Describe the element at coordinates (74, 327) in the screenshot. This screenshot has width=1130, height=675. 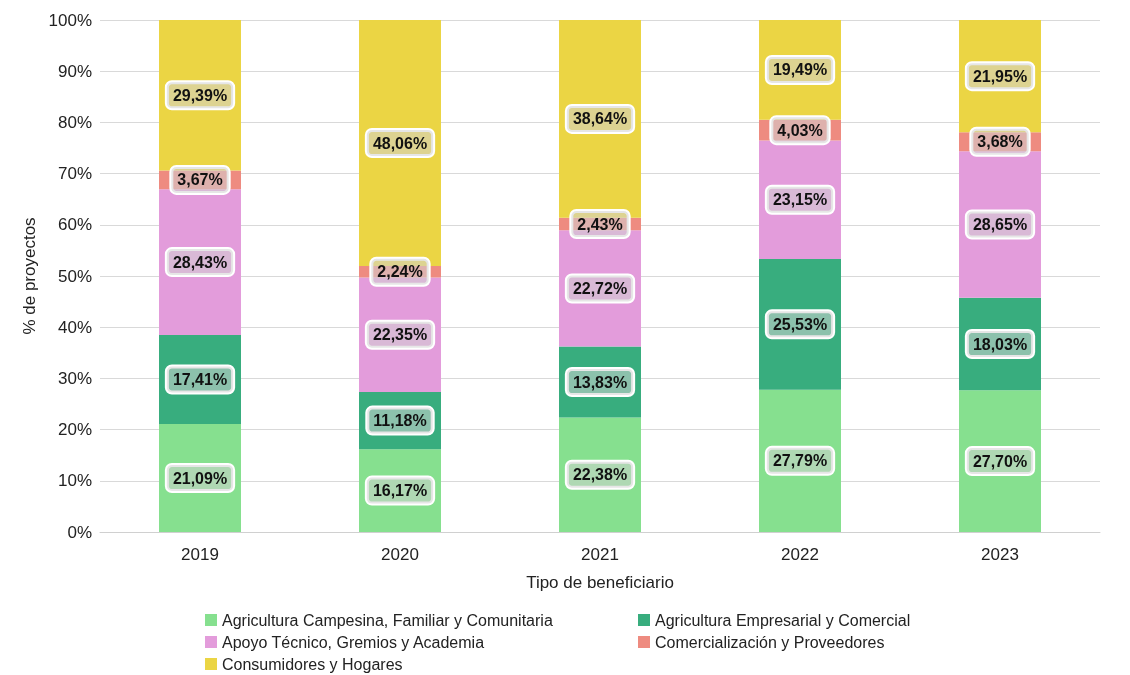
I see `y-tick-label: 40%` at that location.